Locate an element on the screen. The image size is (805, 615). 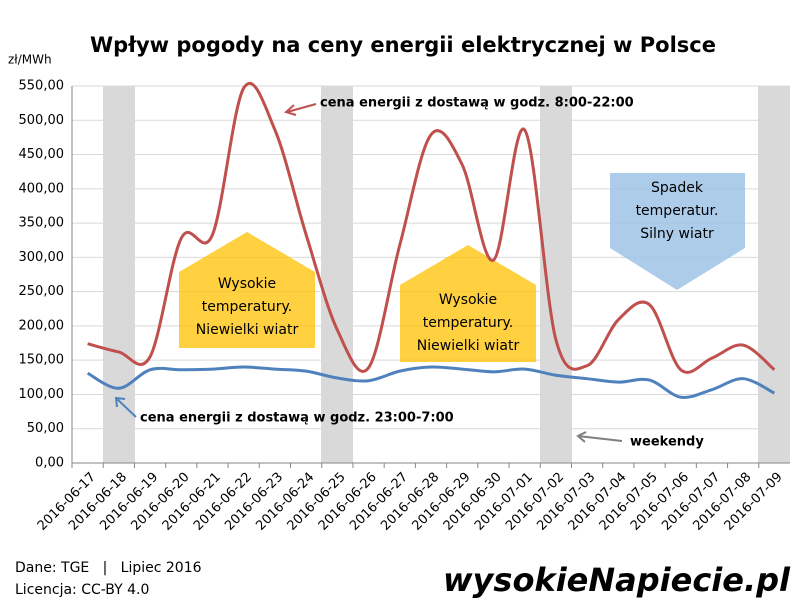
annotation-text: Silny wiatr is located at coordinates (677, 234).